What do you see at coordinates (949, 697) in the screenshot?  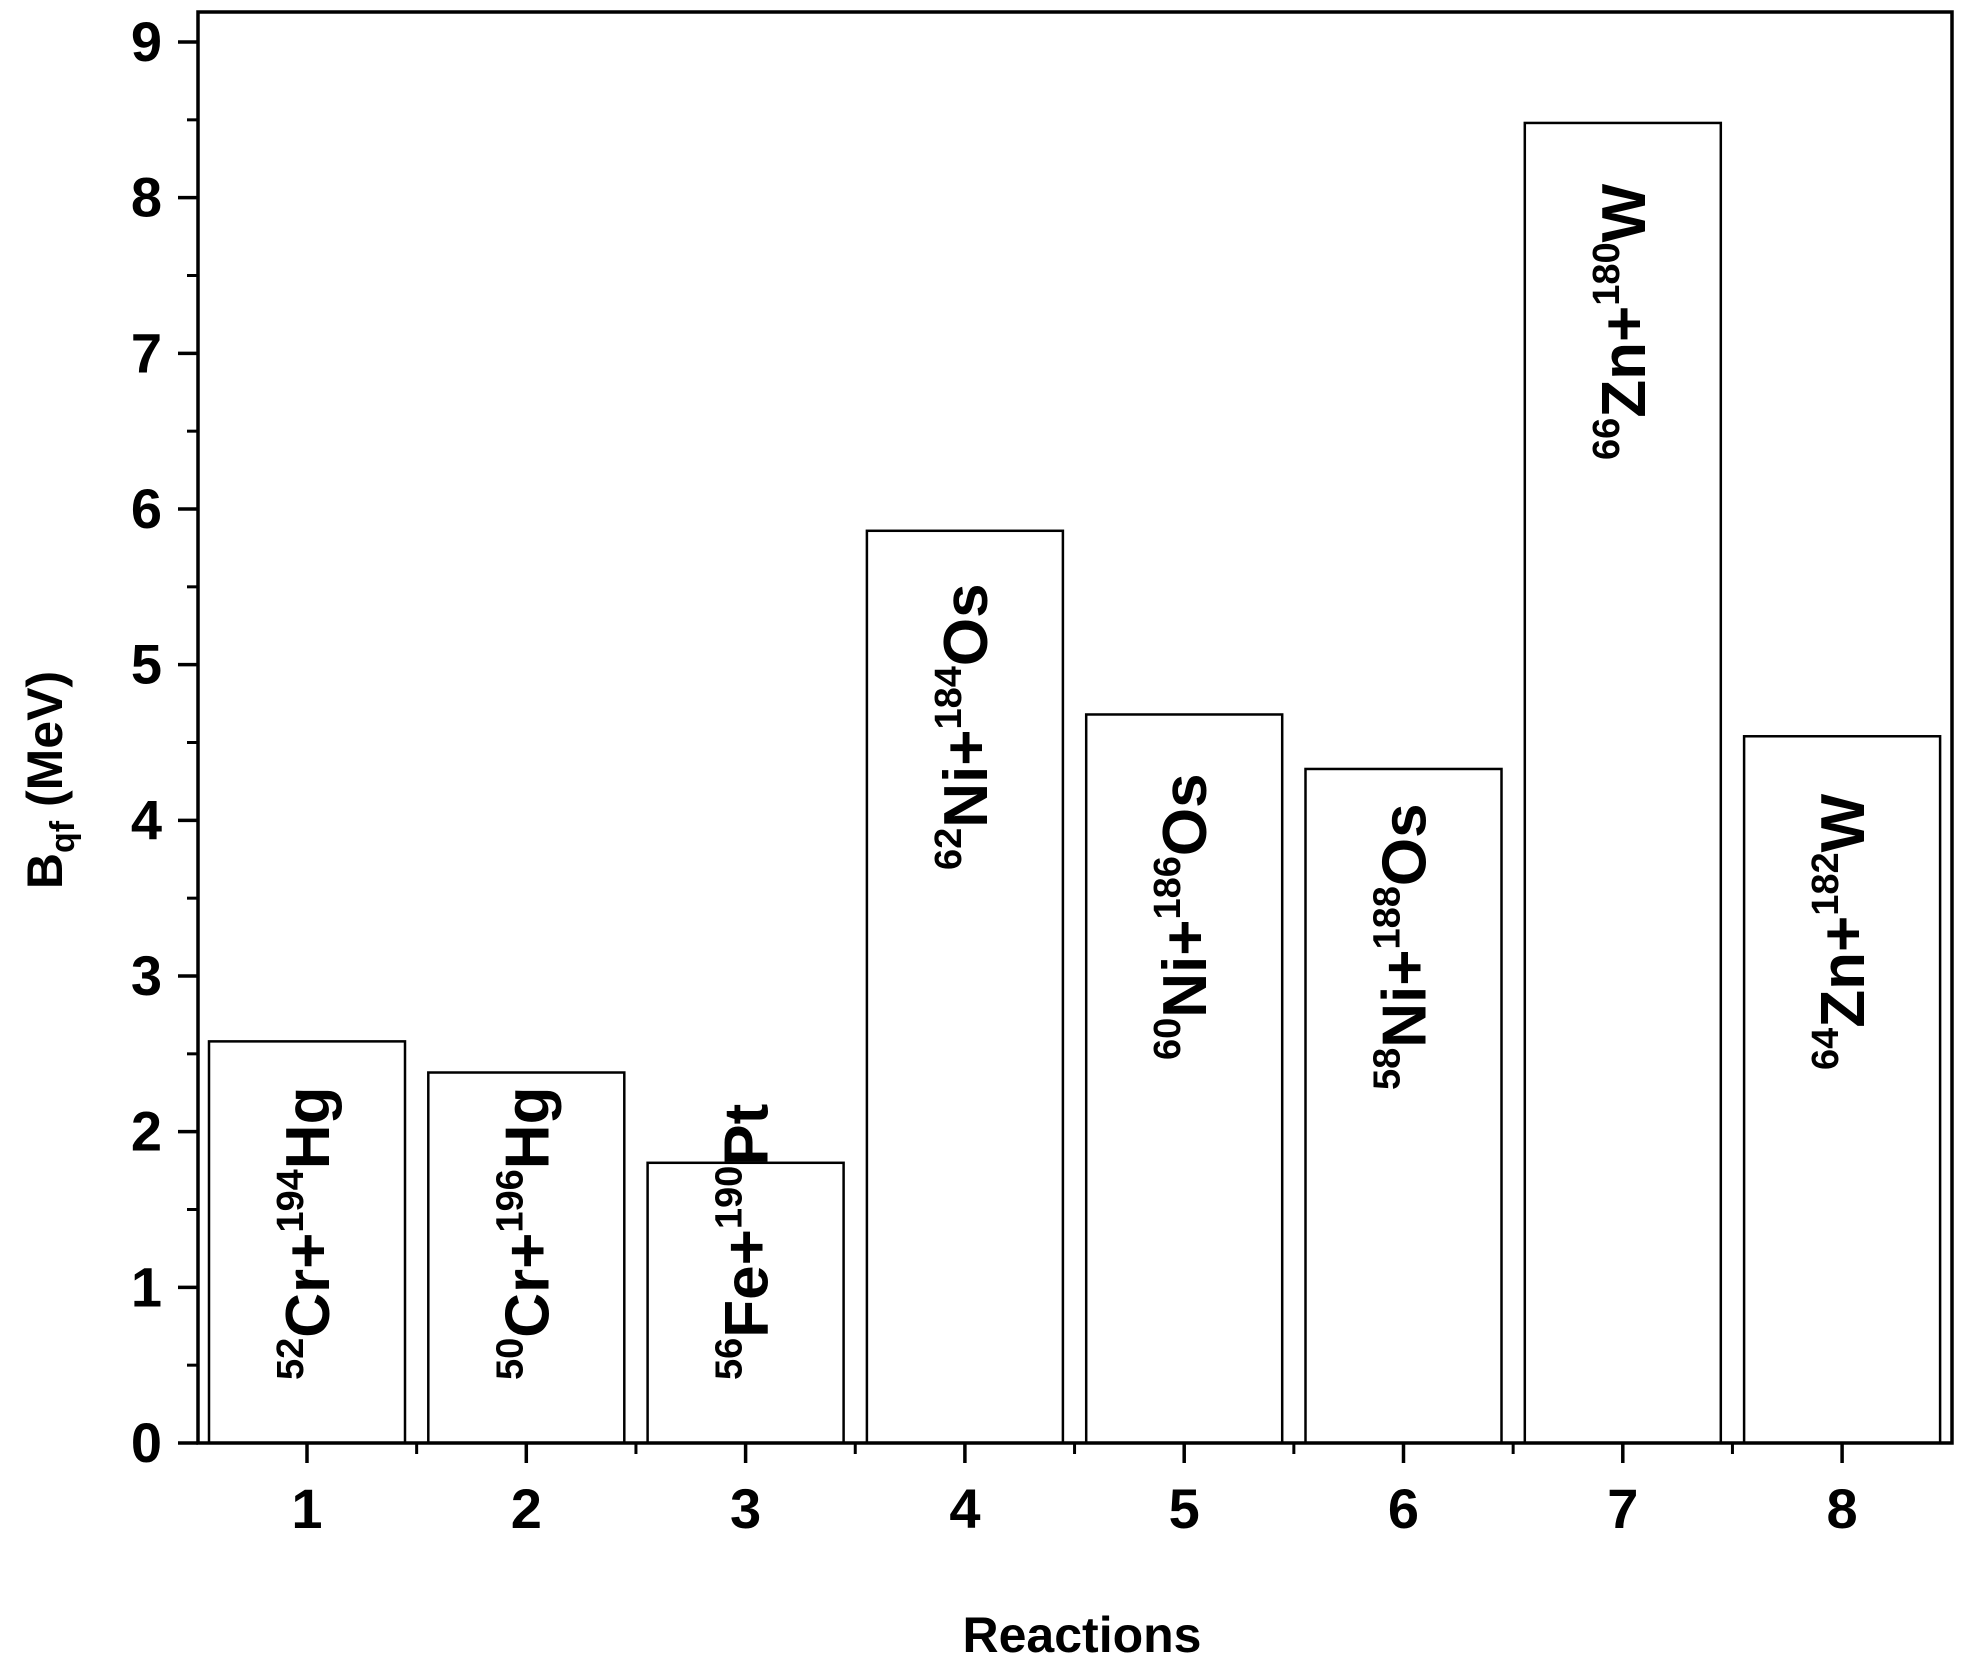 I see `bar-label-mass2: 184` at bounding box center [949, 697].